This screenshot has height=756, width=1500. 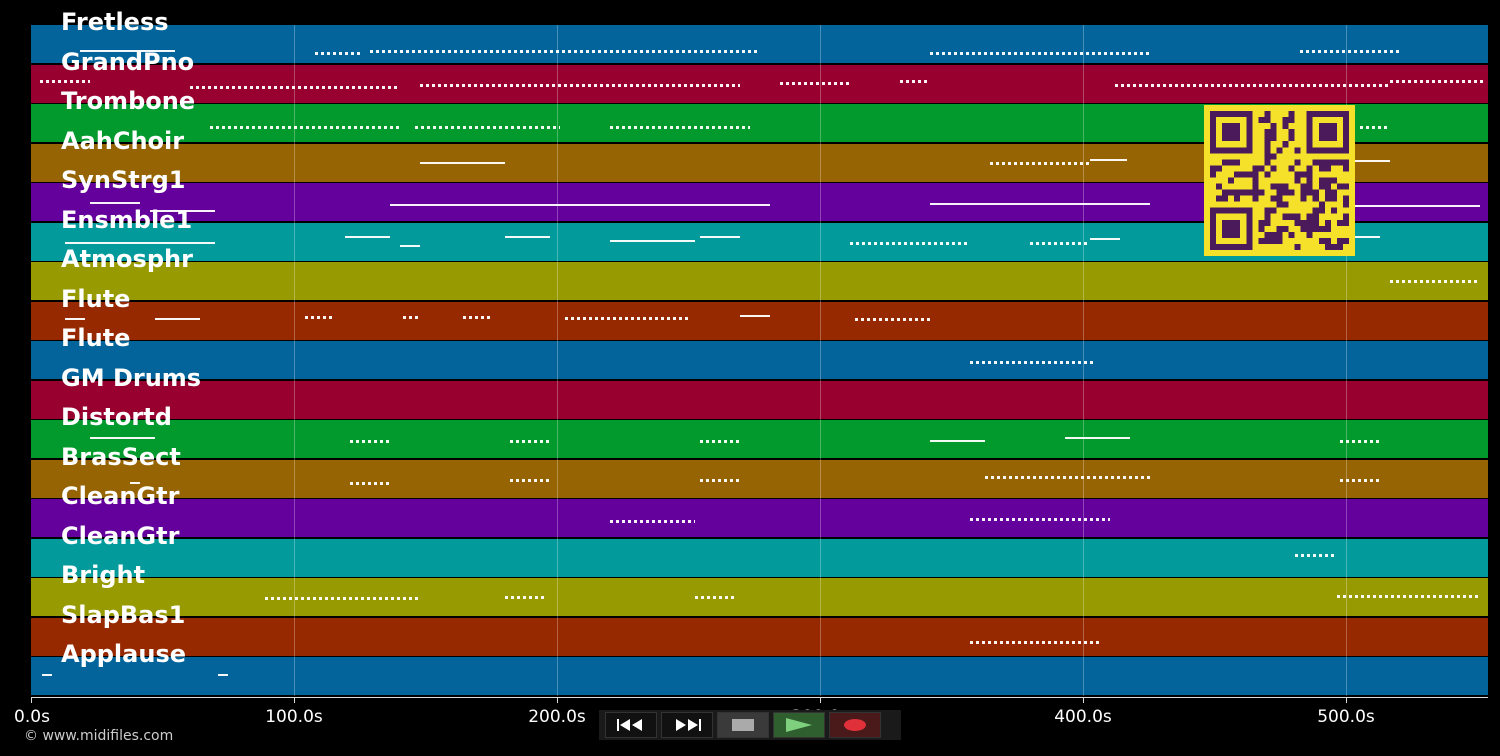 What do you see at coordinates (115, 22) in the screenshot?
I see `track-label: Fretless` at bounding box center [115, 22].